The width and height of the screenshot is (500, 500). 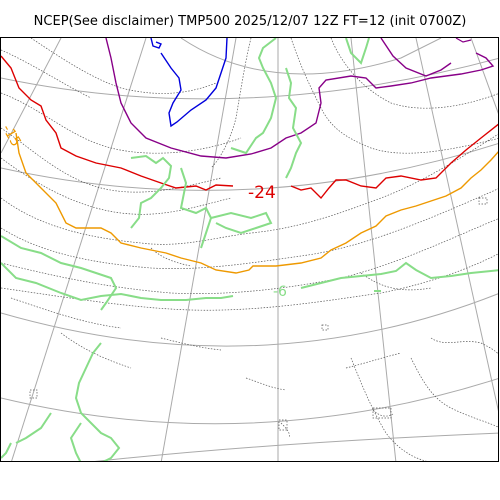 I want to click on blue-contour, so click(x=189, y=83).